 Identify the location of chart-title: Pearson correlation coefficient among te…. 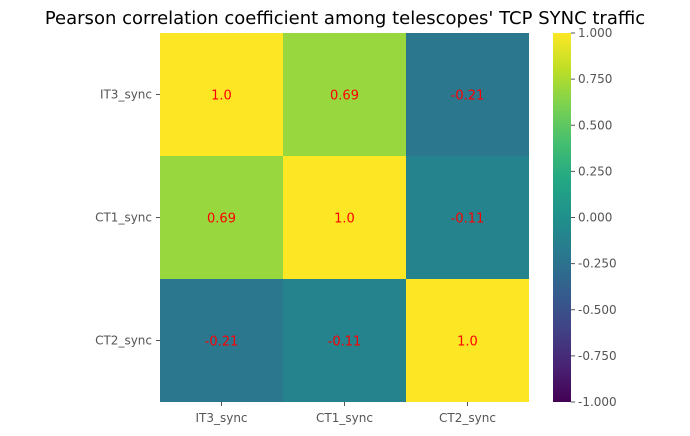
(345, 18).